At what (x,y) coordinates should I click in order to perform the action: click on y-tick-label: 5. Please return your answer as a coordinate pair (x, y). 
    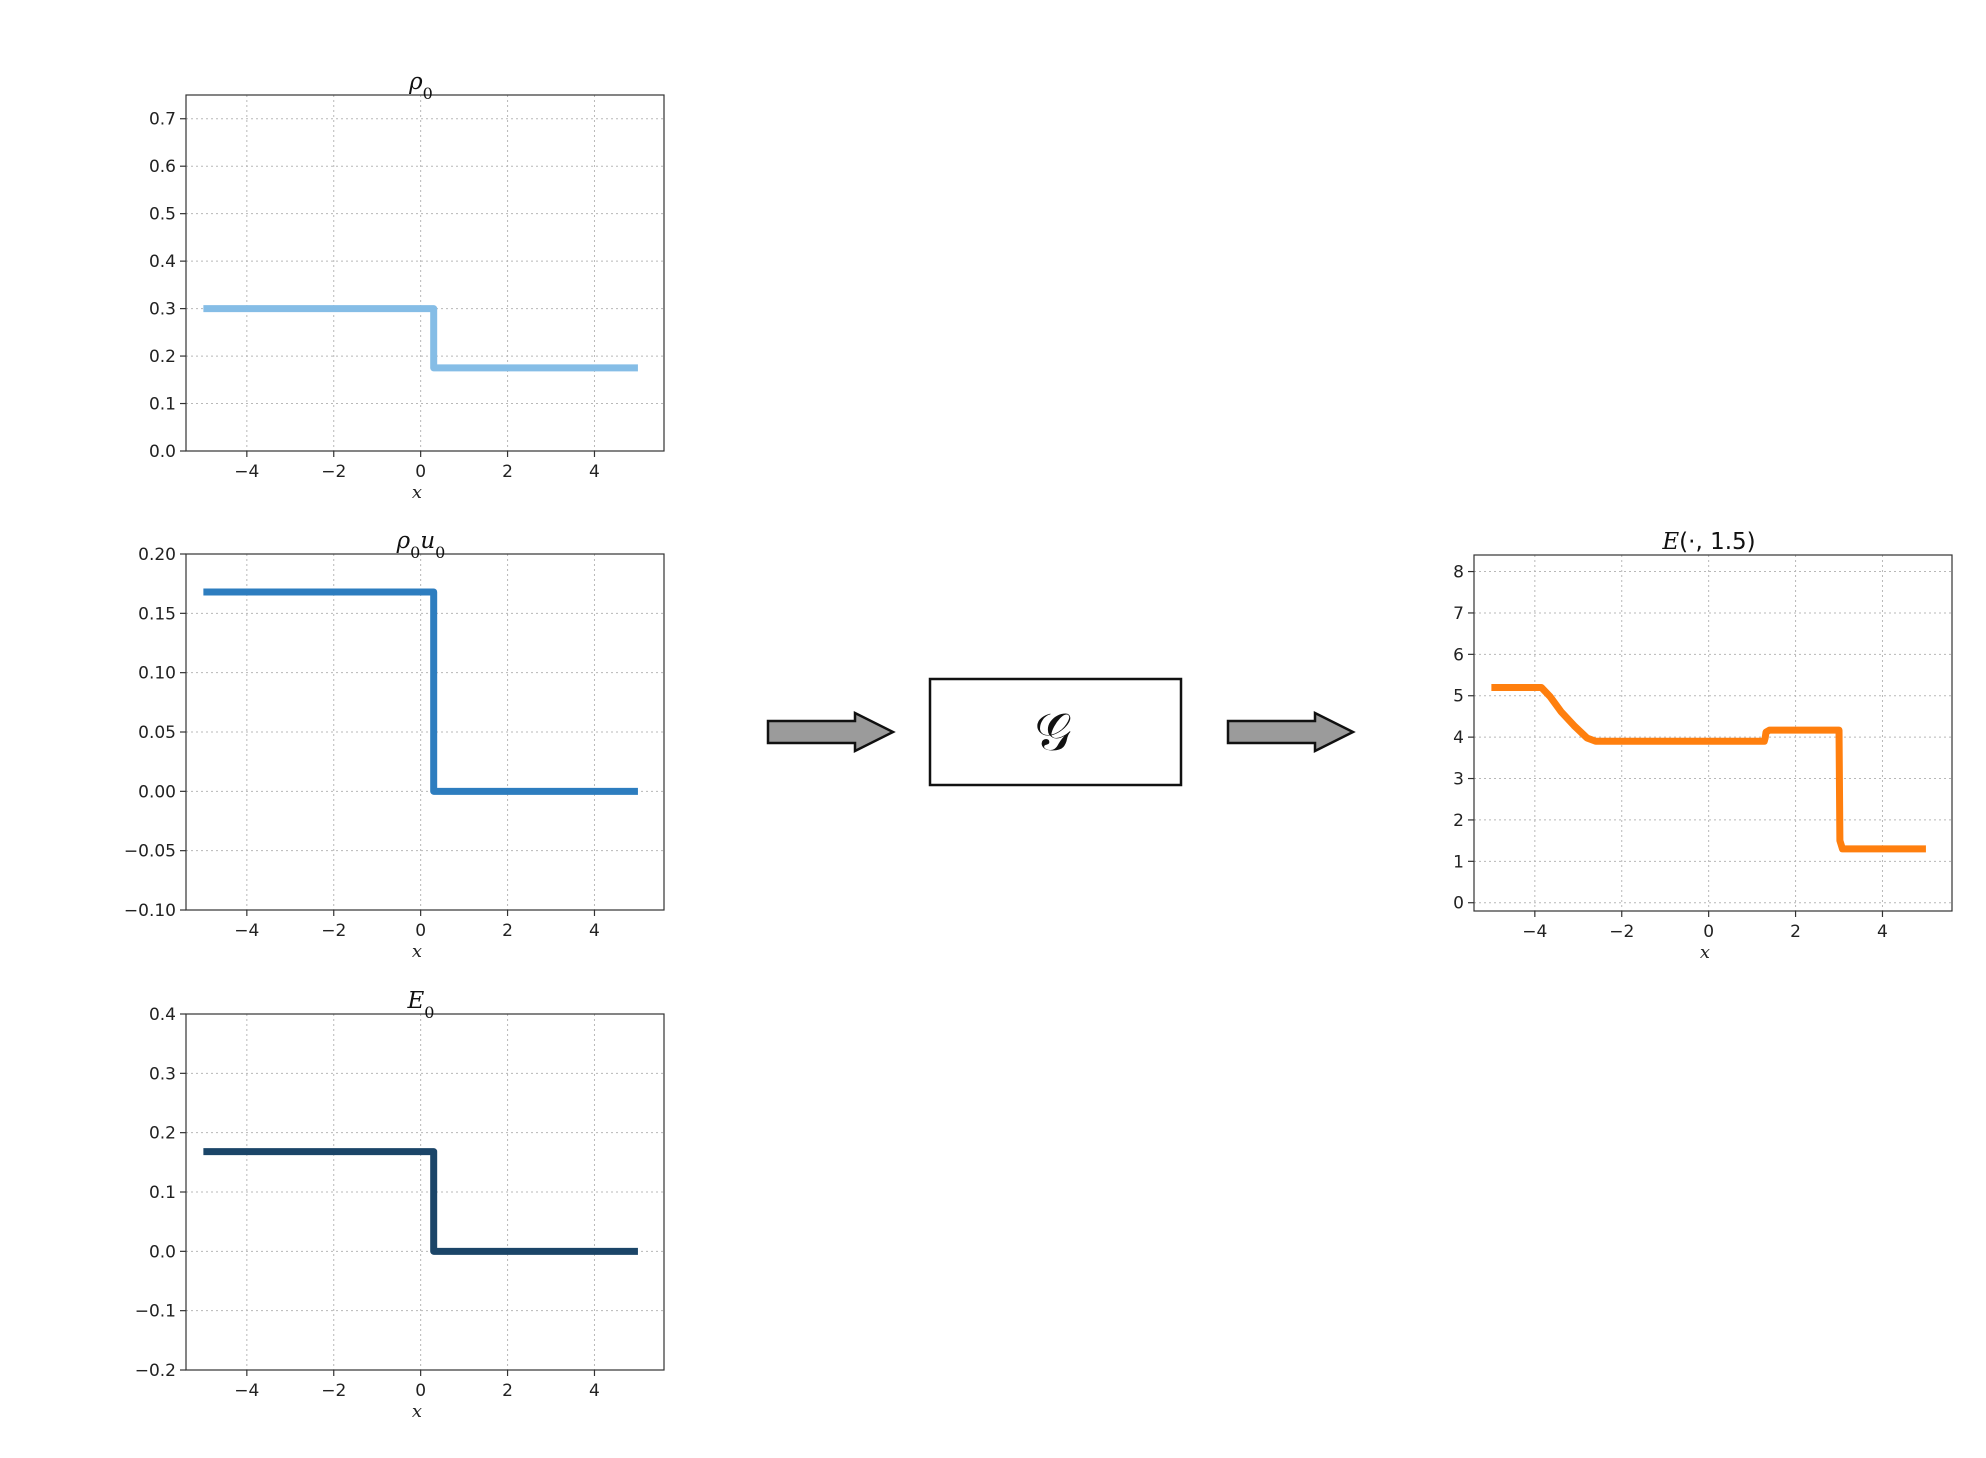
    Looking at the image, I should click on (1458, 697).